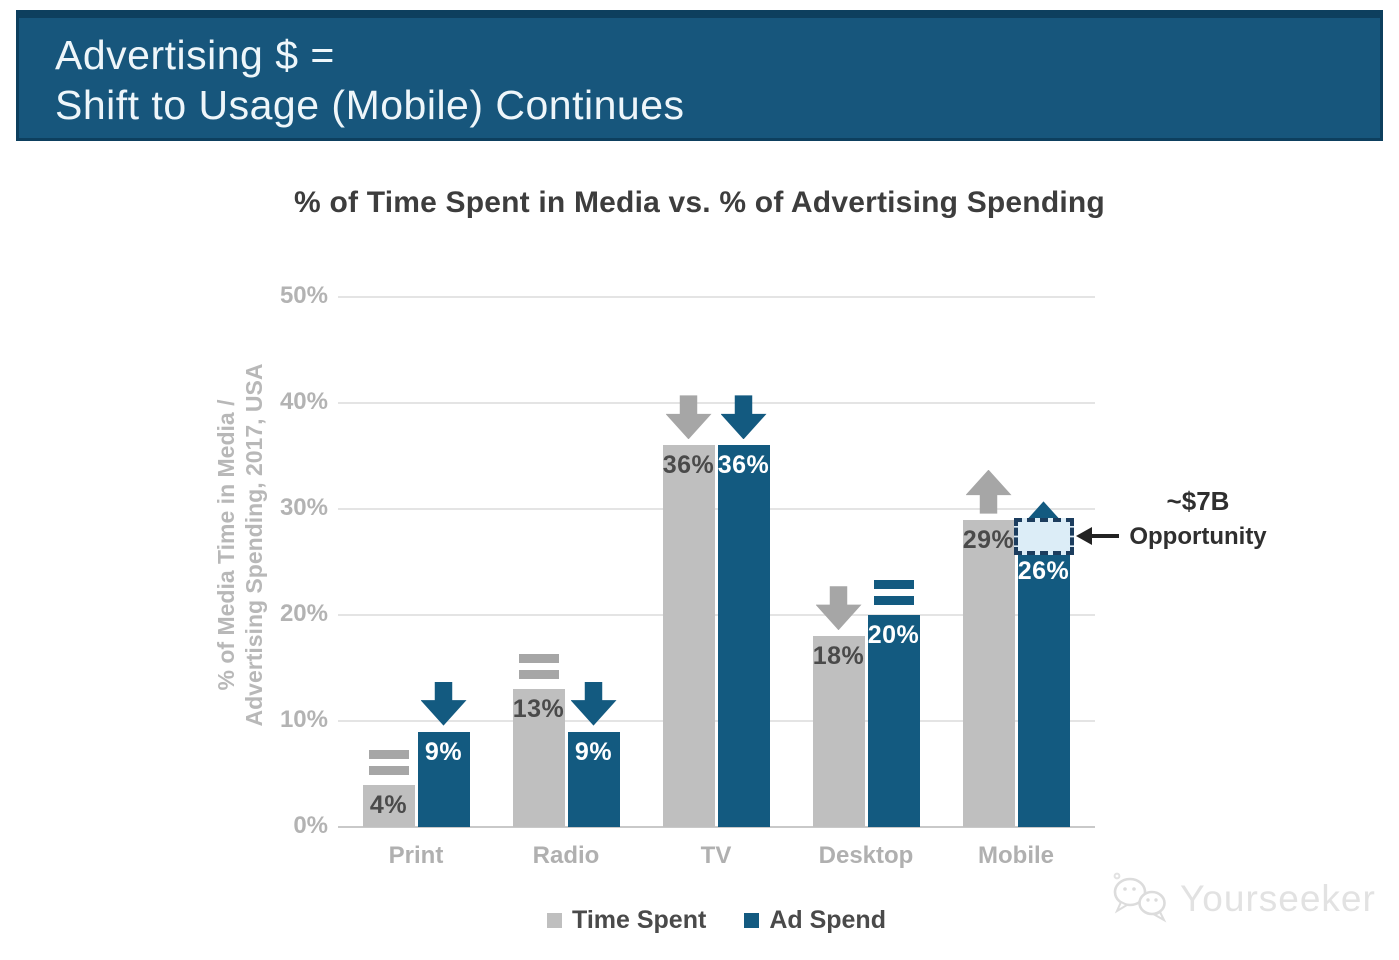  Describe the element at coordinates (639, 919) in the screenshot. I see `legend-label-time-spent: Time Spent` at that location.